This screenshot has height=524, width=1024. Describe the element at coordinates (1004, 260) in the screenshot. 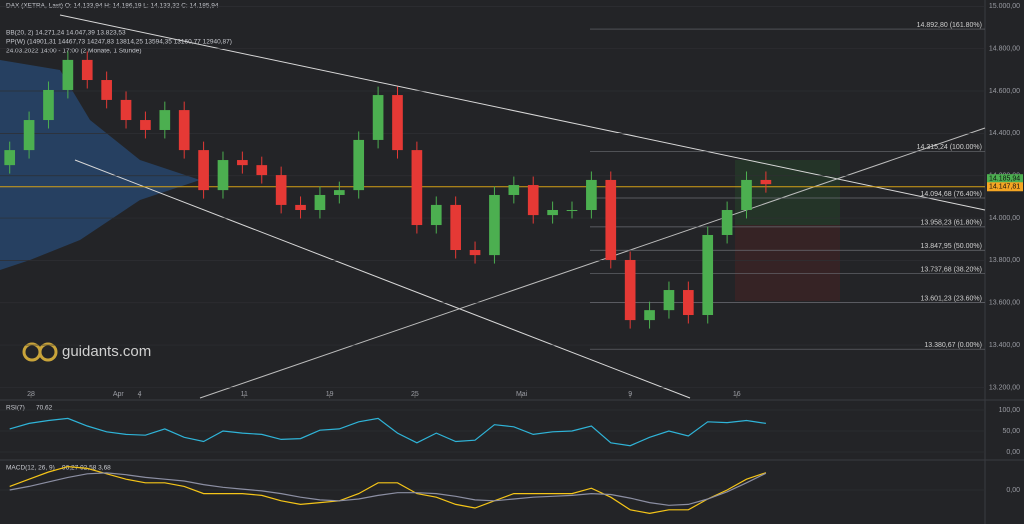

I see `y-tick-label: 13.800,00` at that location.